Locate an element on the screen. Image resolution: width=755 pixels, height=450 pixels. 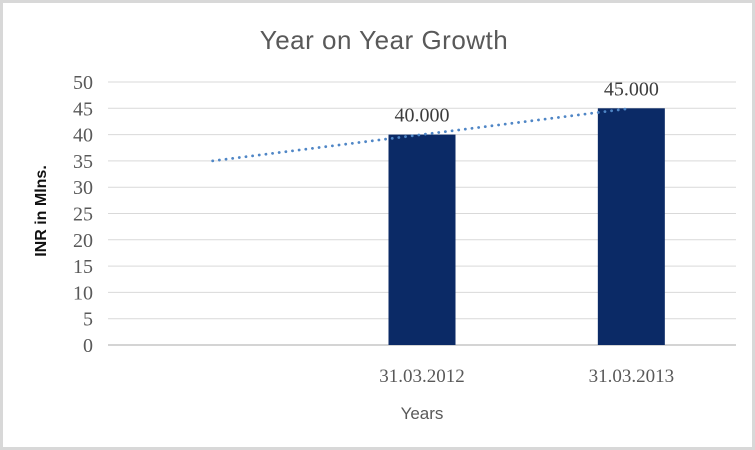
y-tick-label: 20 is located at coordinates (83, 241).